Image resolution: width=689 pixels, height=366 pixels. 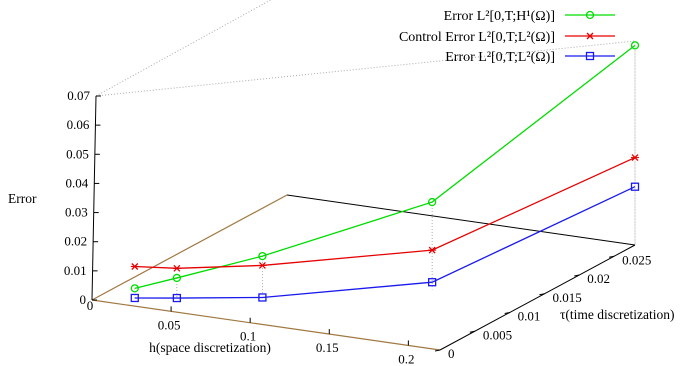 I want to click on h-tick-label: 0, so click(x=90, y=305).